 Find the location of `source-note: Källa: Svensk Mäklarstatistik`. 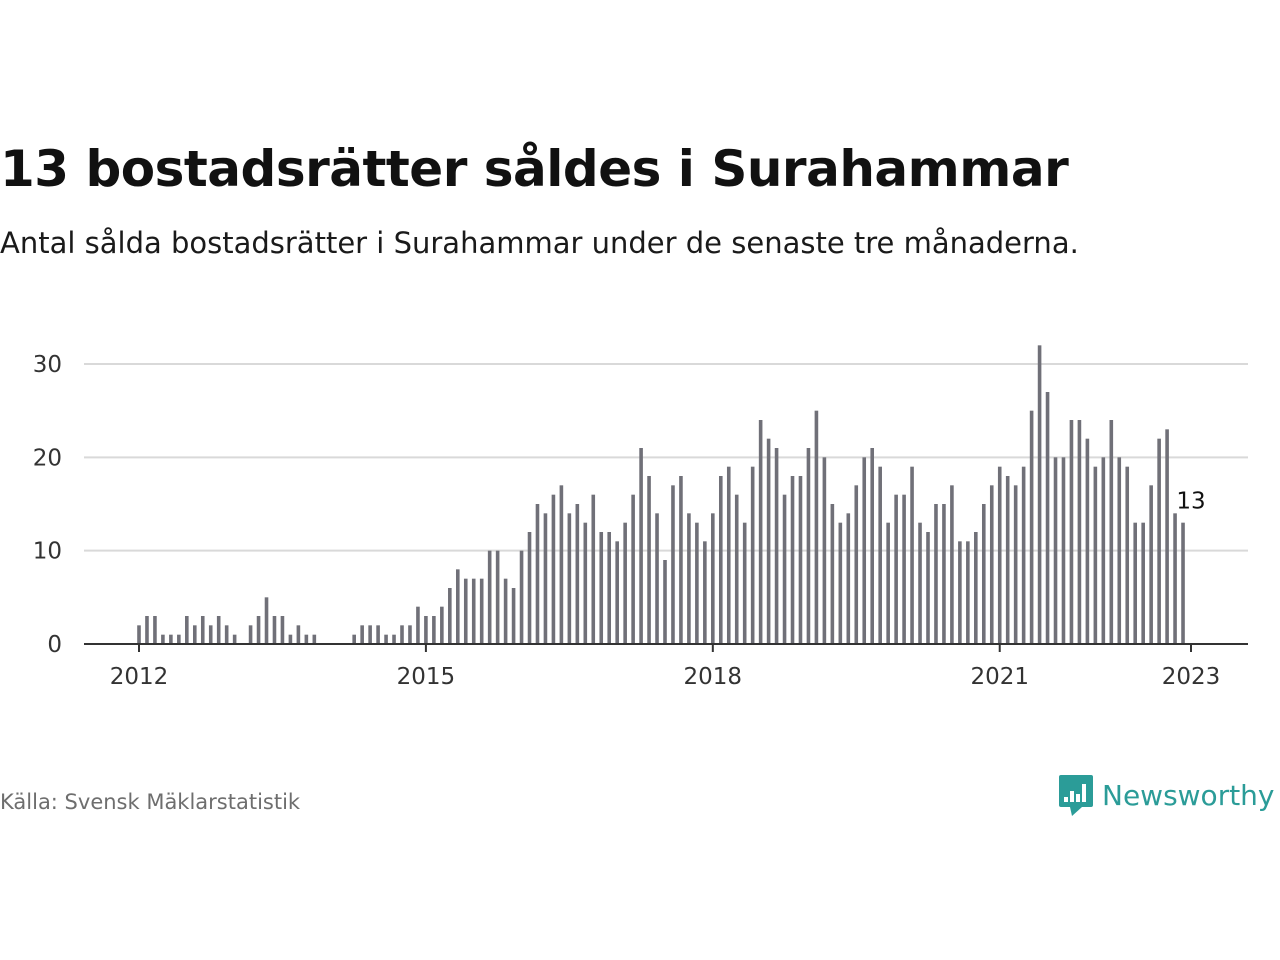

source-note: Källa: Svensk Mäklarstatistik is located at coordinates (150, 802).